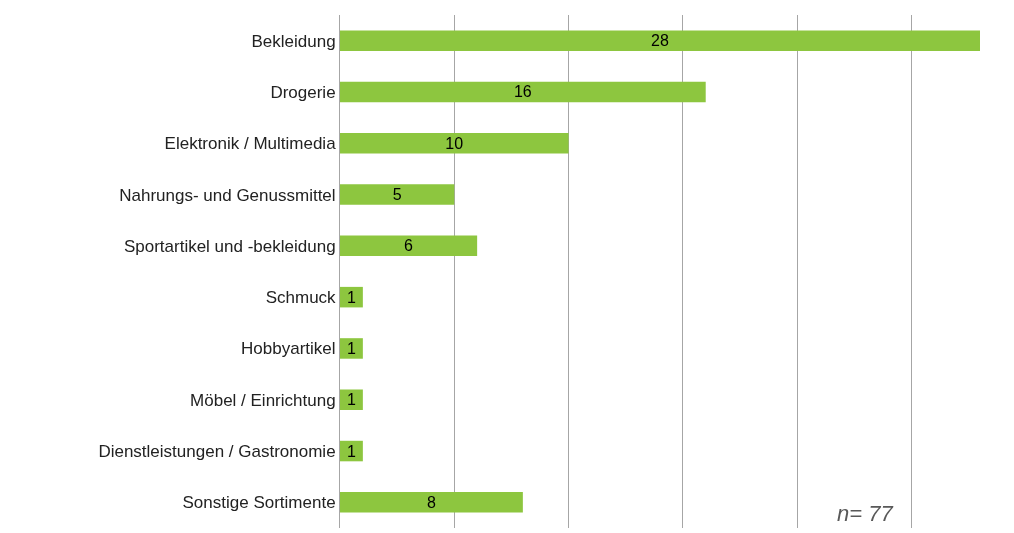 The width and height of the screenshot is (1014, 533). I want to click on data-label: 6, so click(409, 246).